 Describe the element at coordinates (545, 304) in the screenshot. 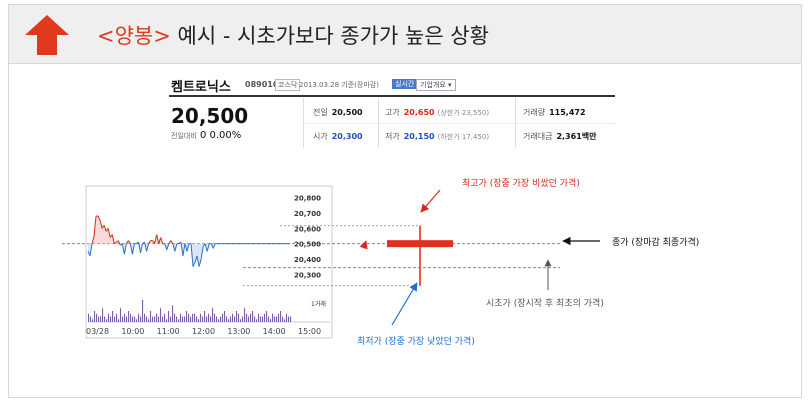

I see `open-annotation: 시초가 (장시작 후 최초의 가격)` at that location.